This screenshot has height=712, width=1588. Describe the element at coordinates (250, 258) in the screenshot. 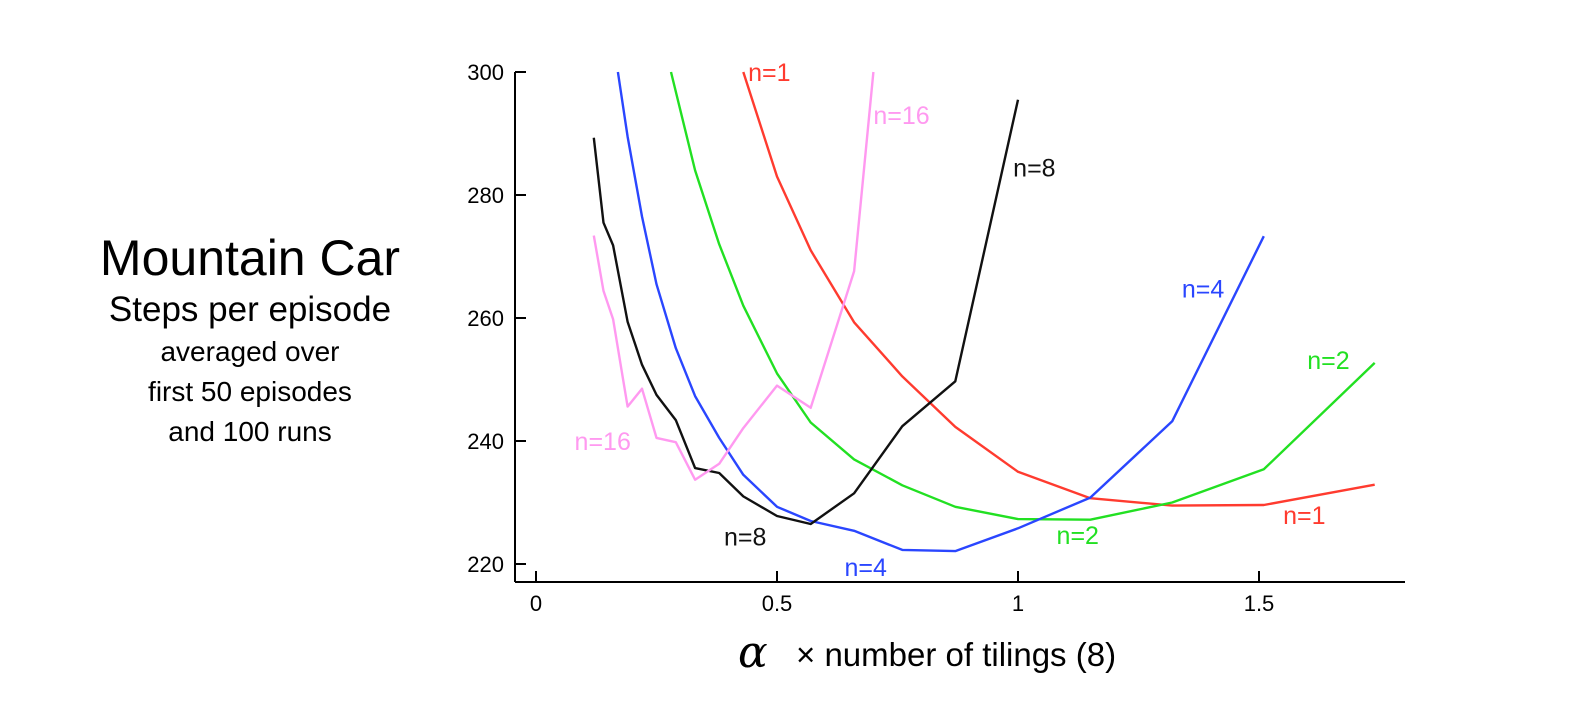

I see `chart-title: Mountain Car` at that location.